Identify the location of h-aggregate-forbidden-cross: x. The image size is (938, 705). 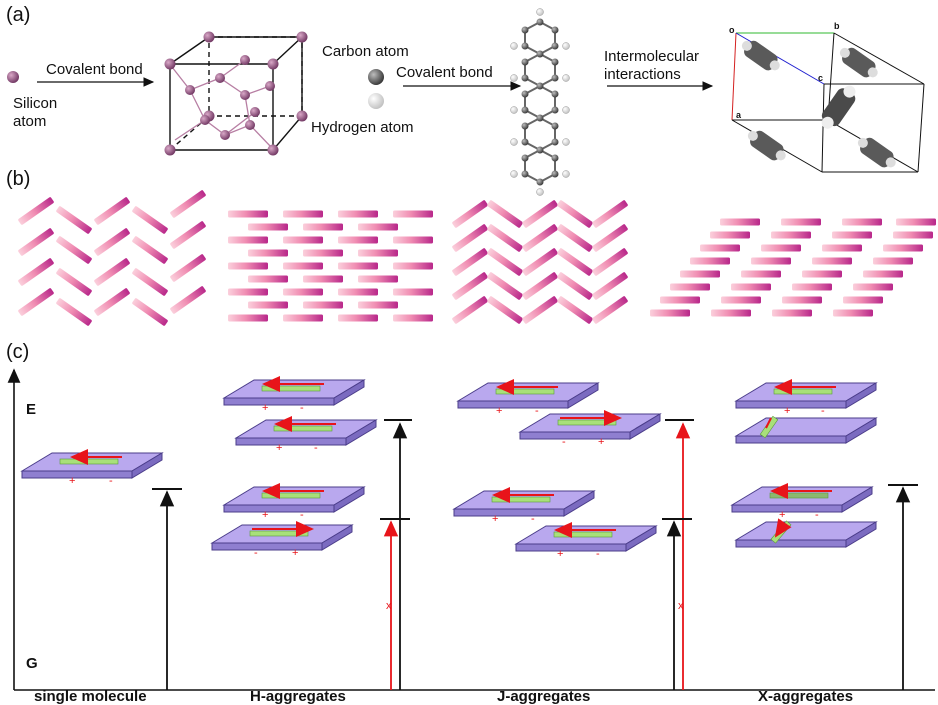
(389, 606).